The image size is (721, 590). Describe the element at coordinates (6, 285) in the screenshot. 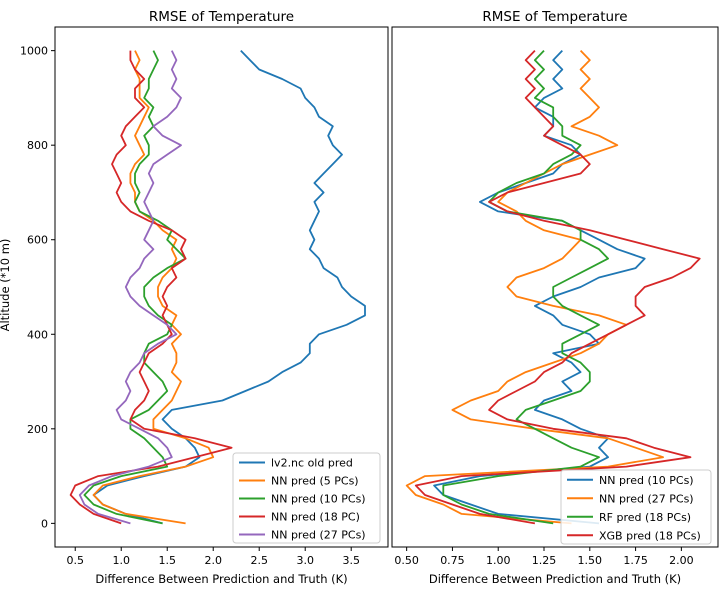

I see `shared-y-axis-label: Altitude (*10 m)` at that location.